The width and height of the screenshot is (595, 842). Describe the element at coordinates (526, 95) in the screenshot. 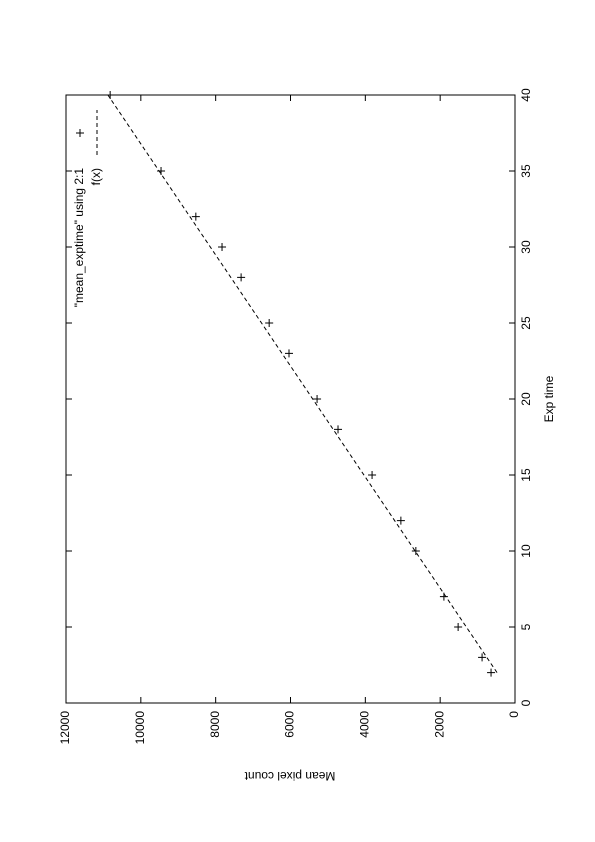

I see `x-tick-label: 40` at that location.